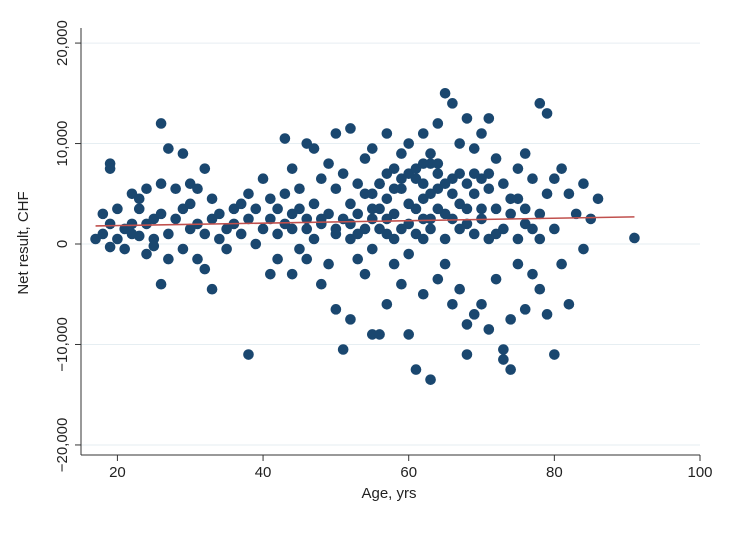  I want to click on x-tick-label-4: 100, so click(699, 472).